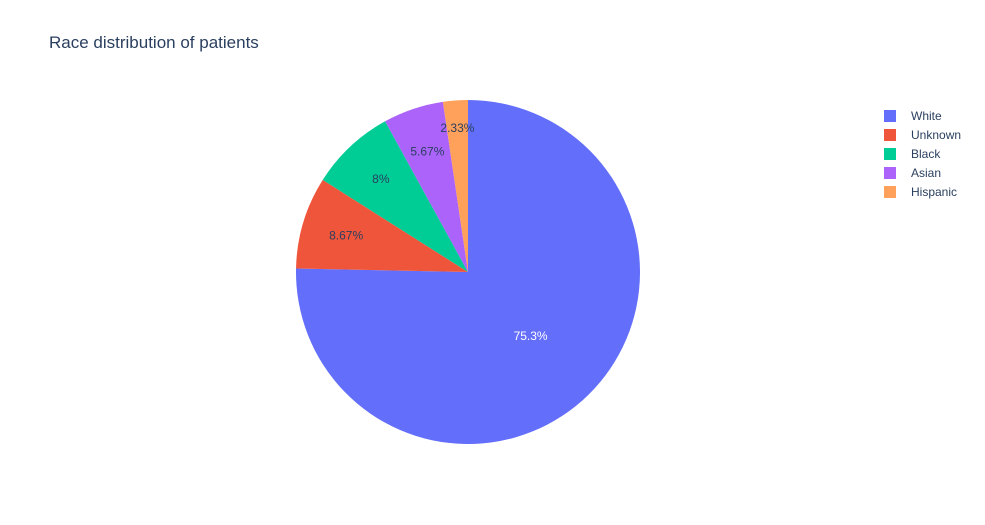 The height and width of the screenshot is (525, 985). I want to click on slice-label-asian: 5.67%, so click(427, 151).